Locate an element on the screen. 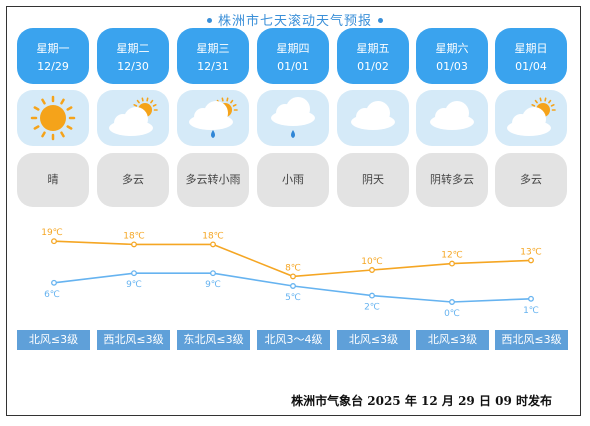 The height and width of the screenshot is (426, 590). date-label: 01/03 is located at coordinates (452, 66).